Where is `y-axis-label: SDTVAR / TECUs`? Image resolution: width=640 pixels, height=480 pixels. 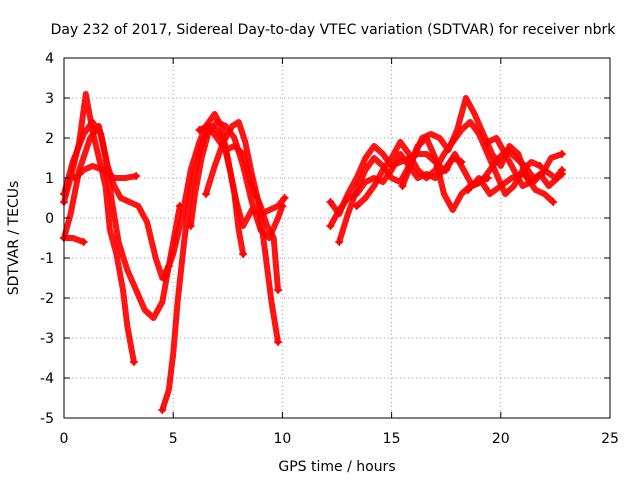 y-axis-label: SDTVAR / TECUs is located at coordinates (14, 238).